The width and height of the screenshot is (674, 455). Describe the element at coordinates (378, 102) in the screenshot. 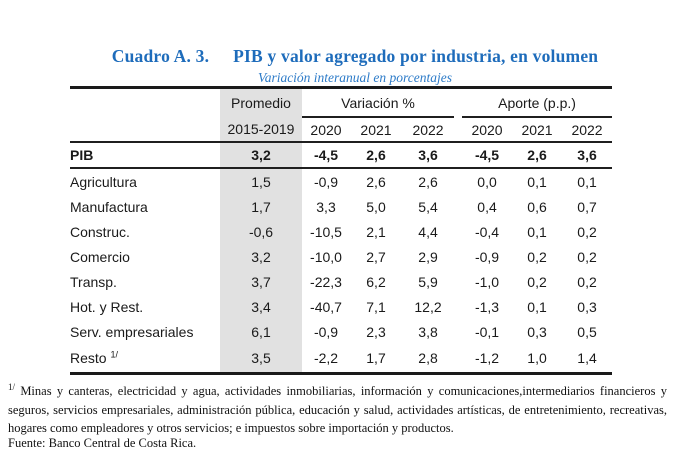

I see `variacion-group-header: Variación %` at that location.